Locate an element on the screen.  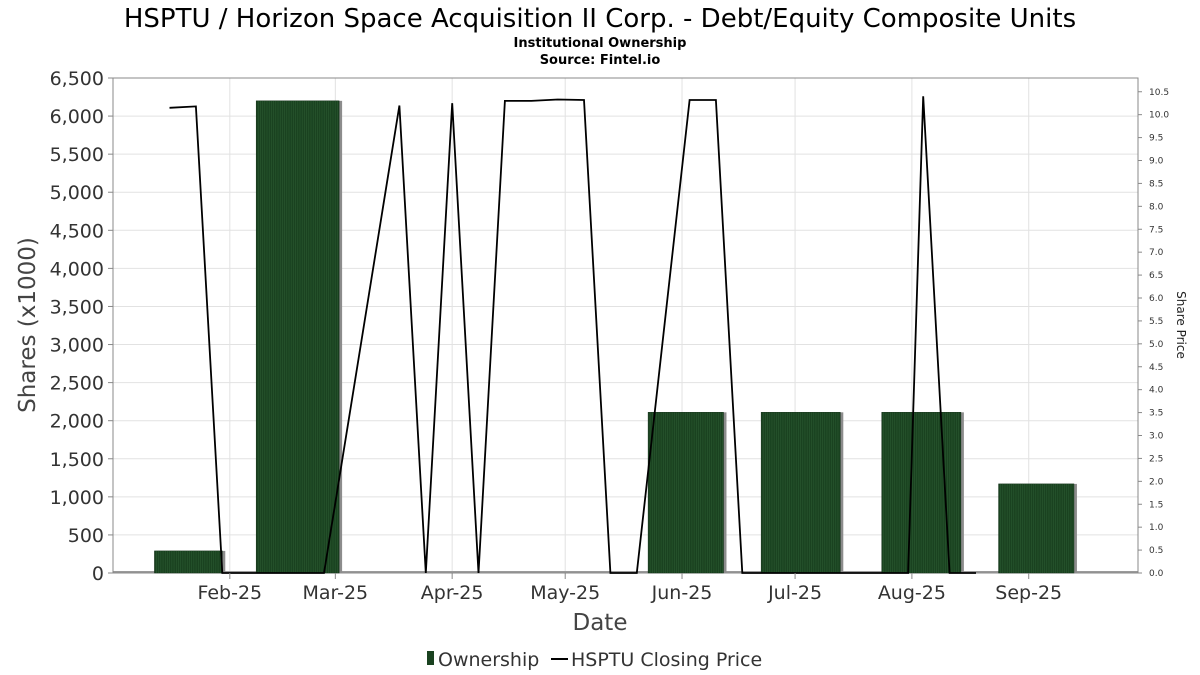
y2-tick-label: 7.0 is located at coordinates (1156, 253).